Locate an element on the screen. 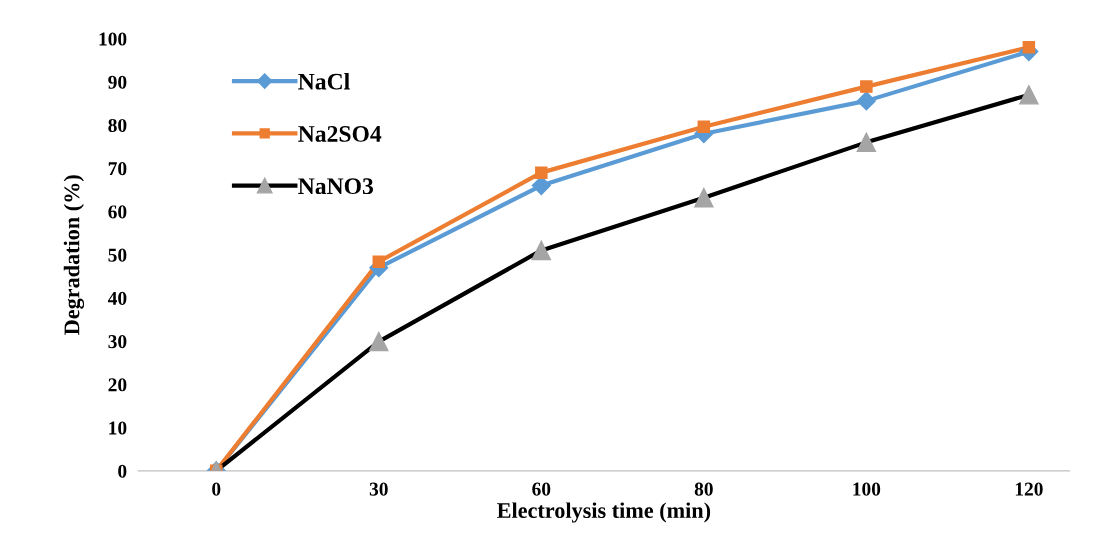  x-tick-label: 0 is located at coordinates (216, 489).